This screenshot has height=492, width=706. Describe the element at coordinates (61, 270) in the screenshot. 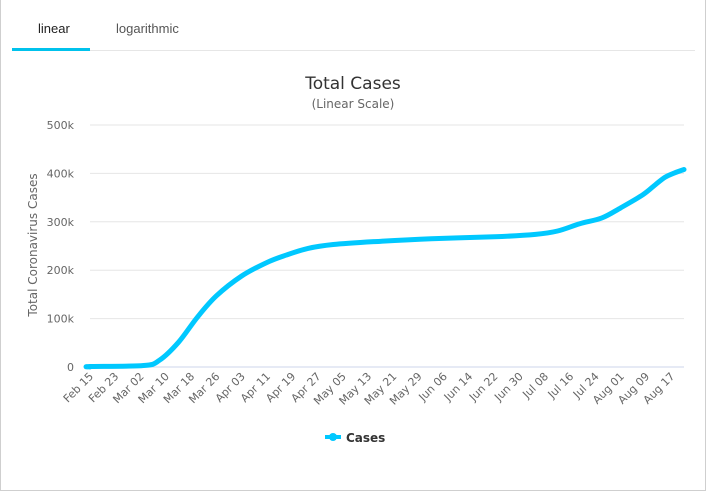

I see `y-tick-label: 200k` at that location.